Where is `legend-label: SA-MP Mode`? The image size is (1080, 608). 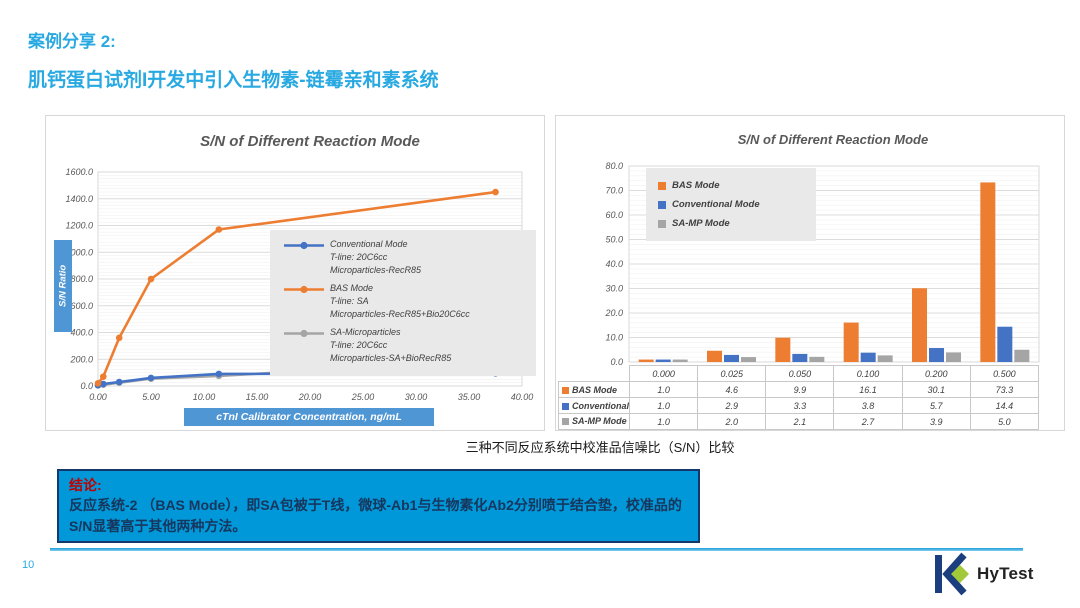
legend-label: SA-MP Mode is located at coordinates (701, 223).